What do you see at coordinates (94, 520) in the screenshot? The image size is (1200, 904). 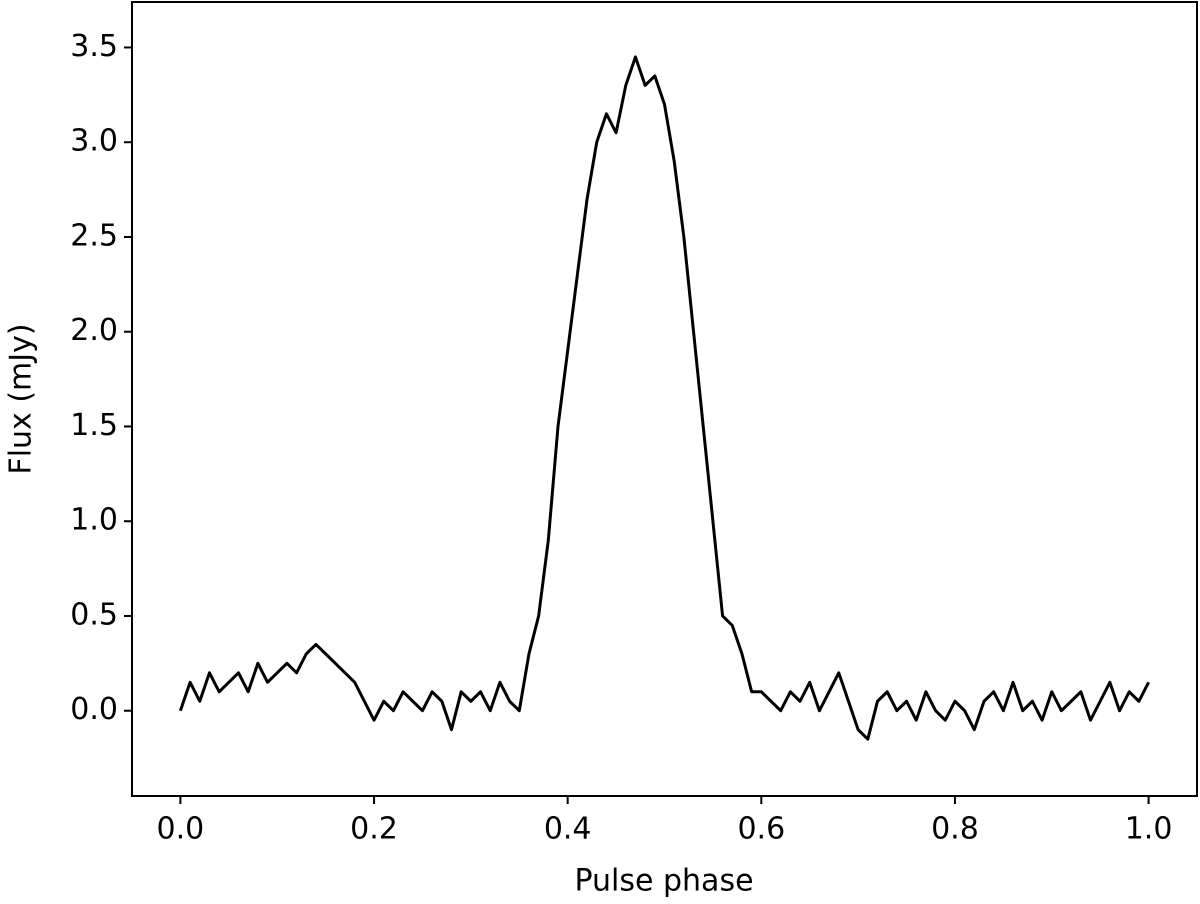 I see `y-tick-label: 1.0` at bounding box center [94, 520].